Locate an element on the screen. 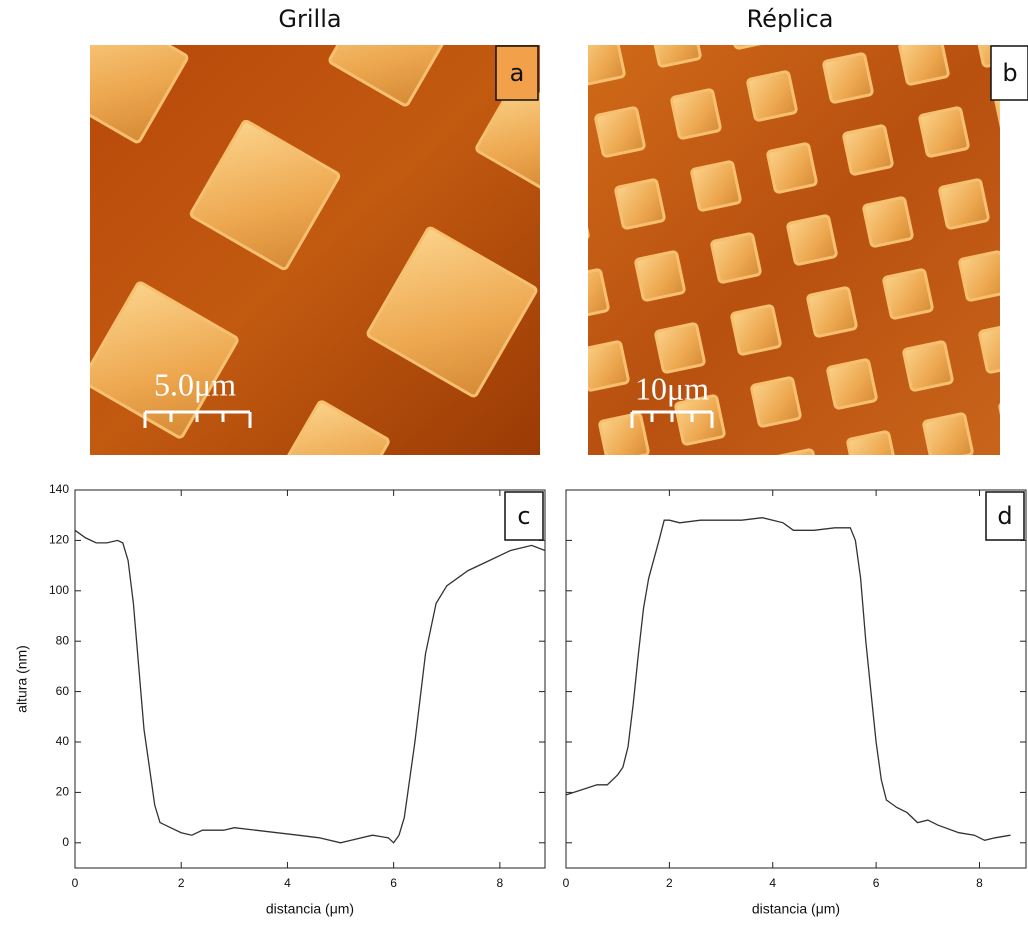 The width and height of the screenshot is (1028, 939). y-tick-label: 0 is located at coordinates (65, 842).